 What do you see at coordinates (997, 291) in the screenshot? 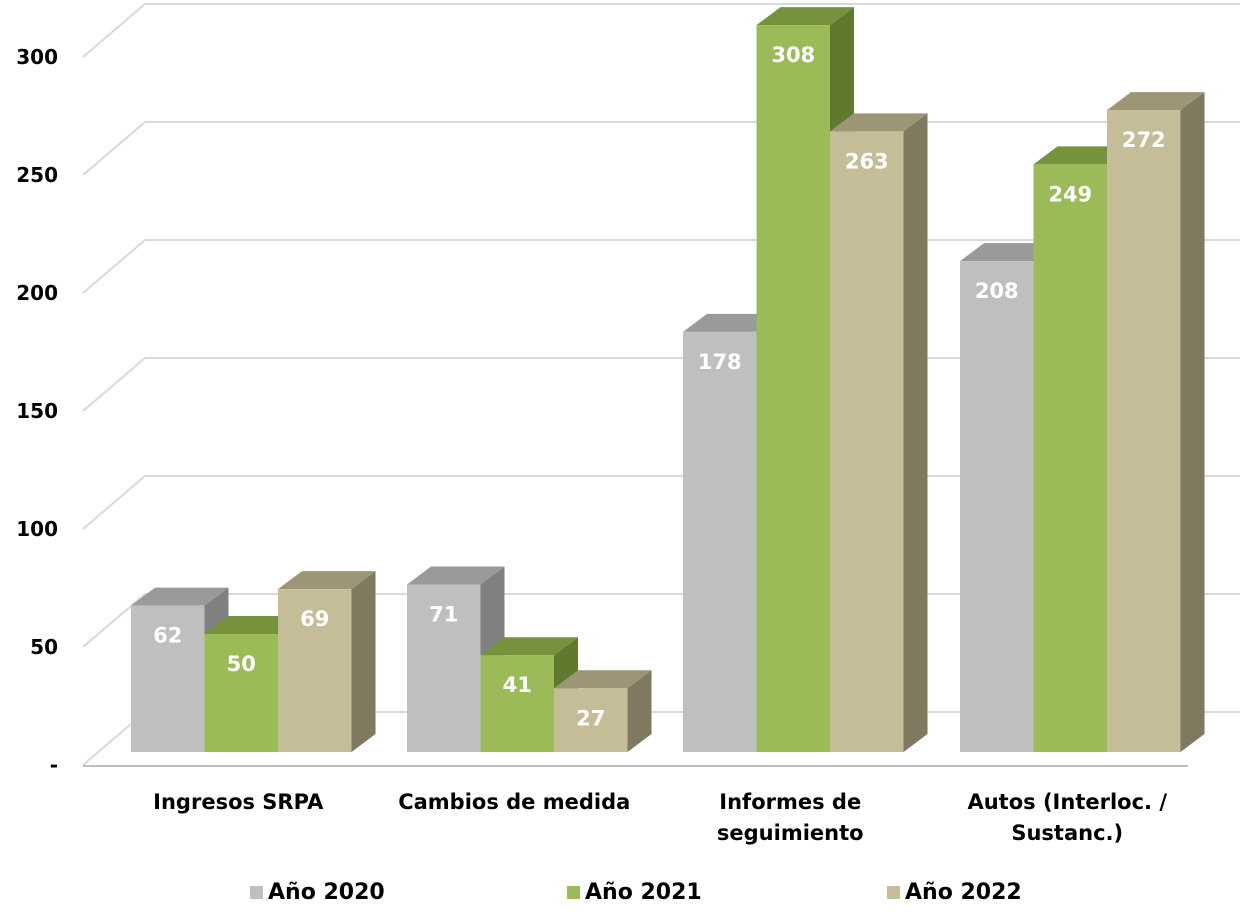
I see `data-label: 208` at bounding box center [997, 291].